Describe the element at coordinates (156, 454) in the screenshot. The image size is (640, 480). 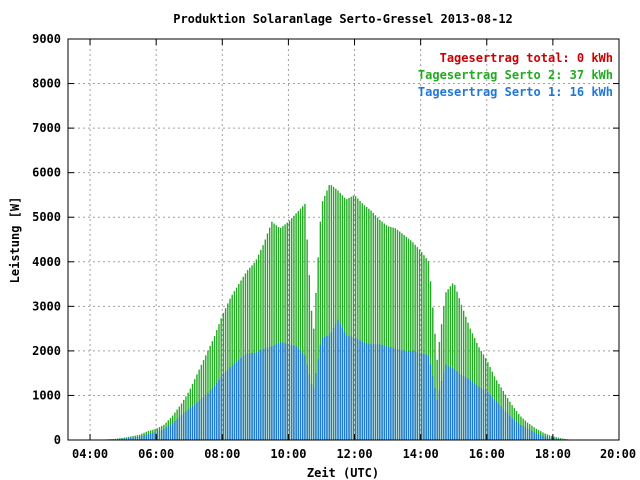
I see `x-tick-label: 06:00` at that location.